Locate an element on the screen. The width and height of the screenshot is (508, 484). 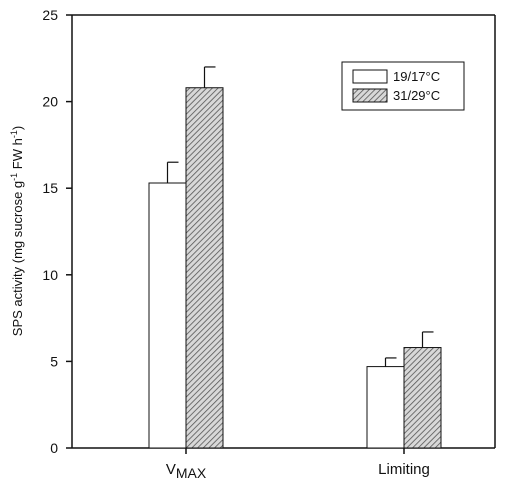
y-tick-label-3: 15 is located at coordinates (50, 188).